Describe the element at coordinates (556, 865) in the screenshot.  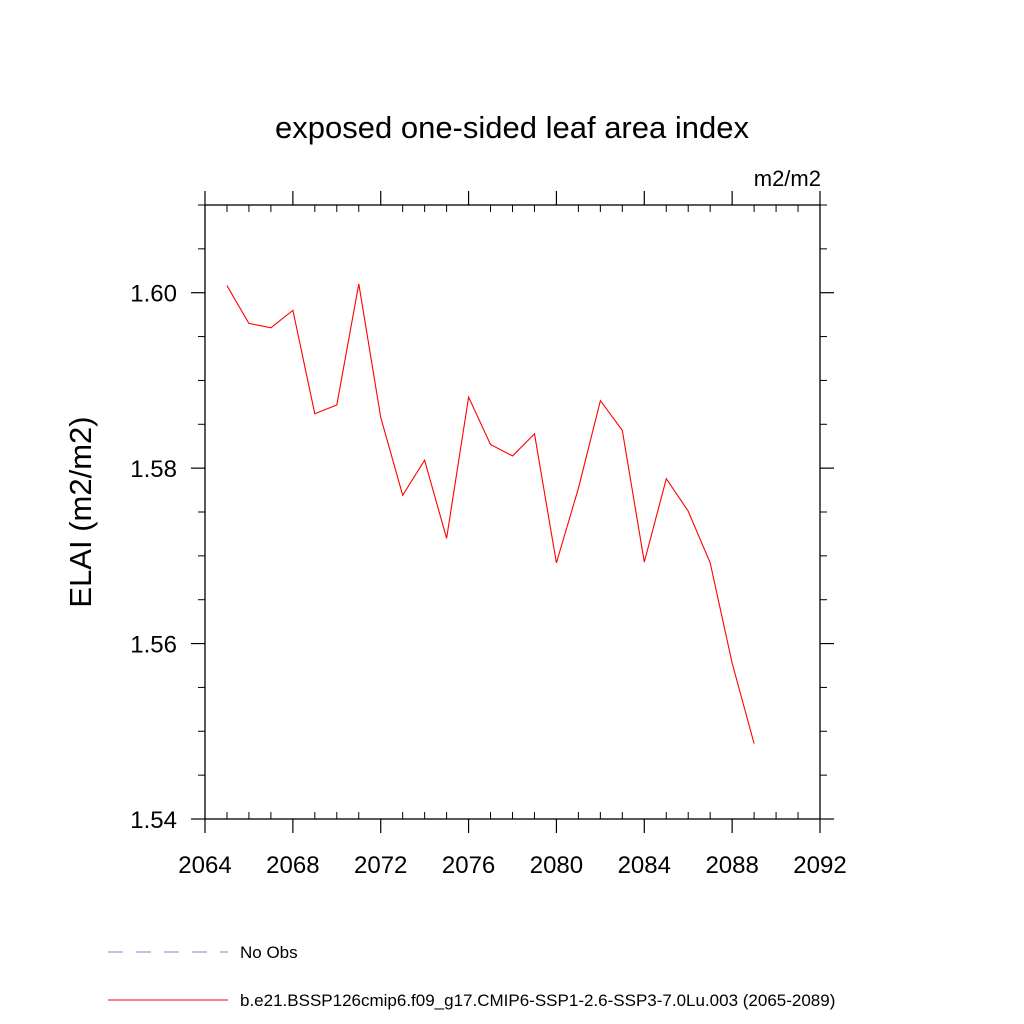
I see `x-tick-label: 2080` at that location.